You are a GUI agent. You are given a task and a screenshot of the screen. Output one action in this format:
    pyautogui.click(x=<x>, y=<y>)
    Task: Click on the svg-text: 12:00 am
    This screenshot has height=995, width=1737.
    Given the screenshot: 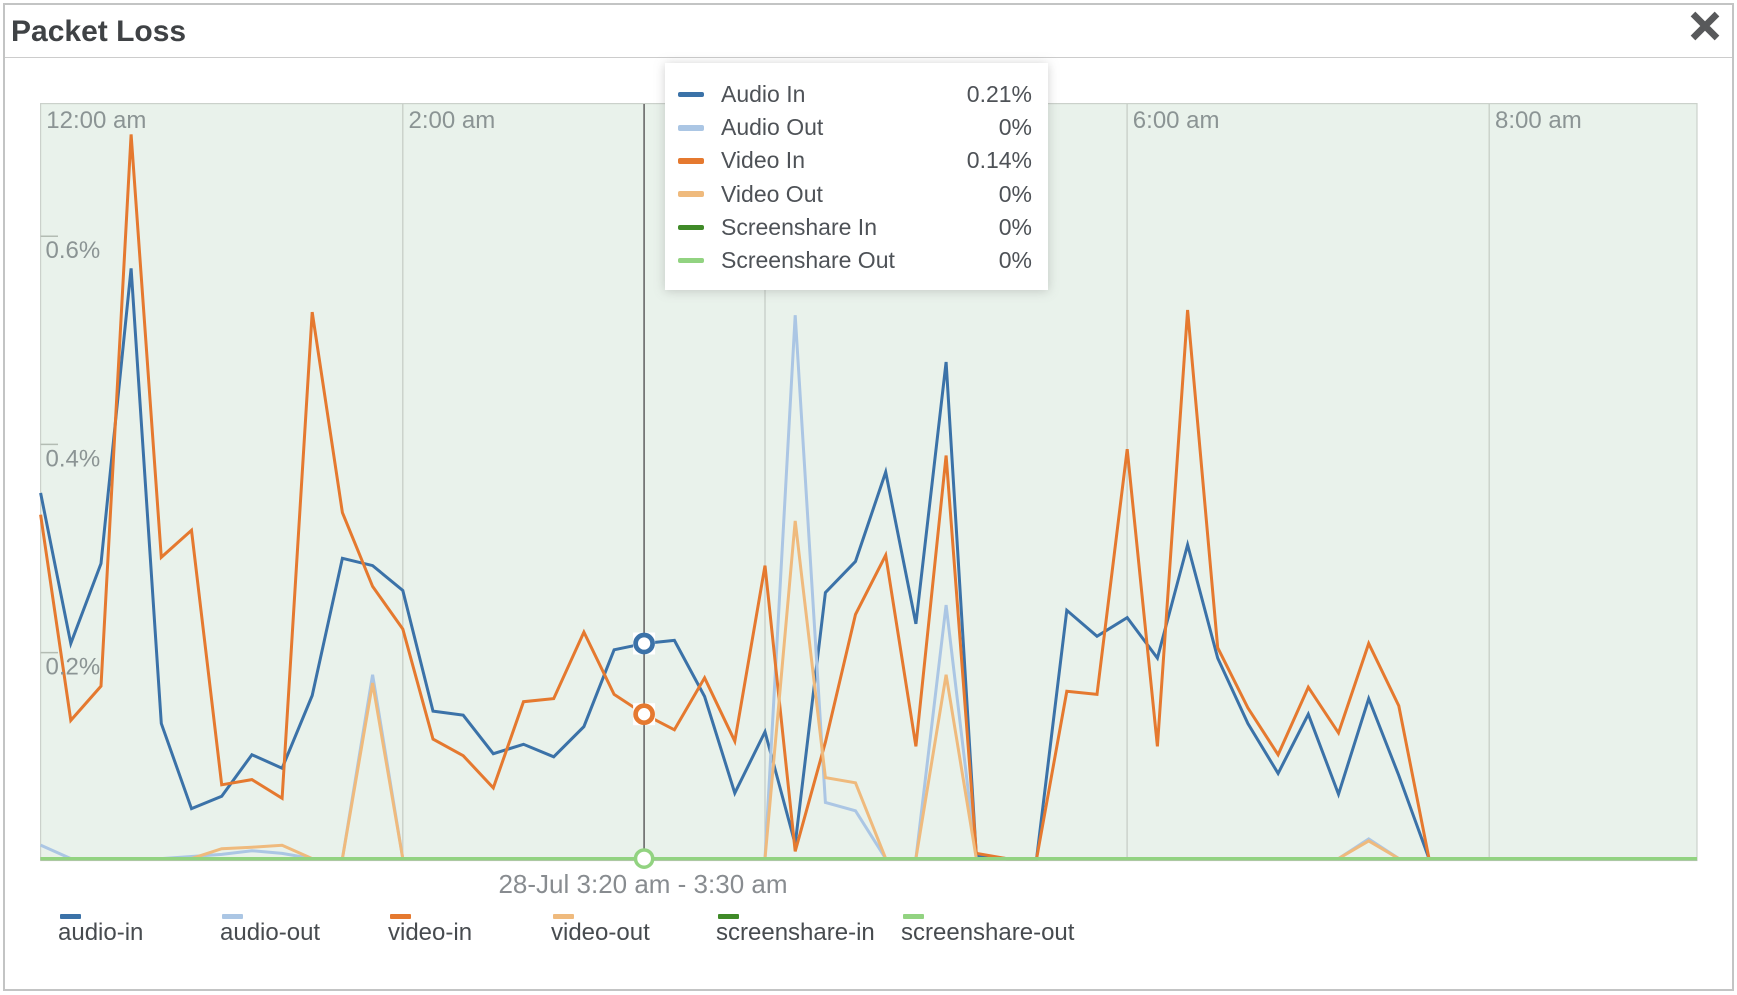 What is the action you would take?
    pyautogui.click(x=96, y=120)
    